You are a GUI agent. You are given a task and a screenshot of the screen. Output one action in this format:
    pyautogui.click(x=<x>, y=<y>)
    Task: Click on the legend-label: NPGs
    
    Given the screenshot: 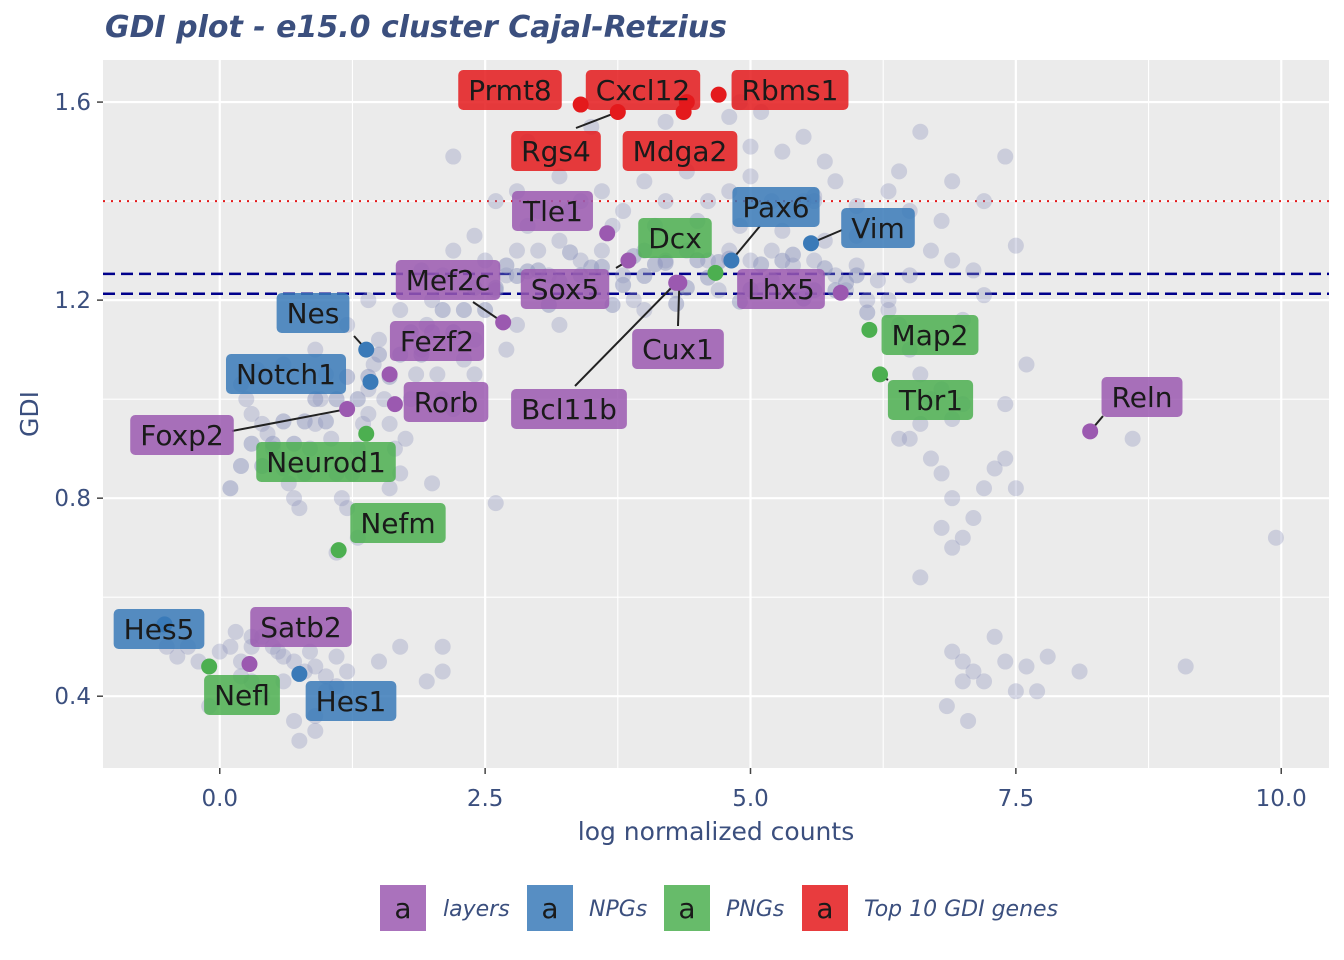 What is the action you would take?
    pyautogui.click(x=618, y=909)
    